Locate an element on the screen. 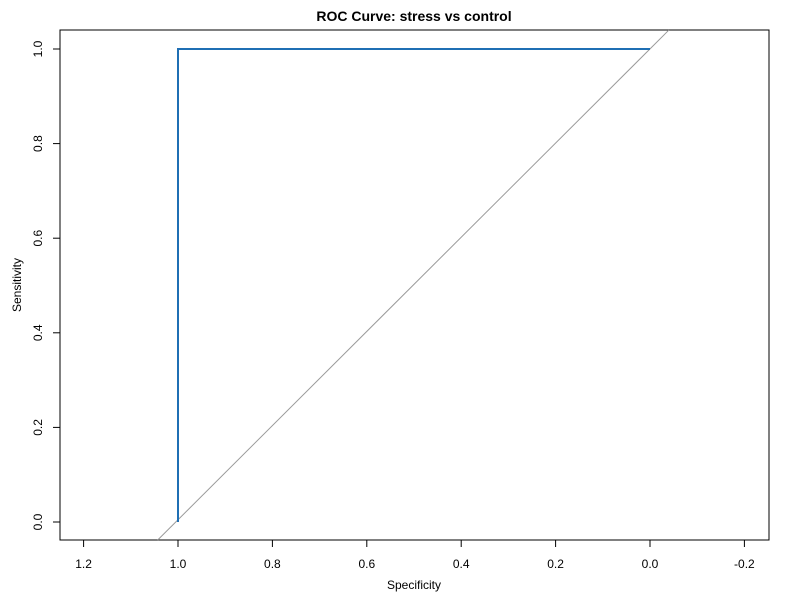 This screenshot has width=800, height=600. x-tick-label: 0.6 is located at coordinates (366, 564).